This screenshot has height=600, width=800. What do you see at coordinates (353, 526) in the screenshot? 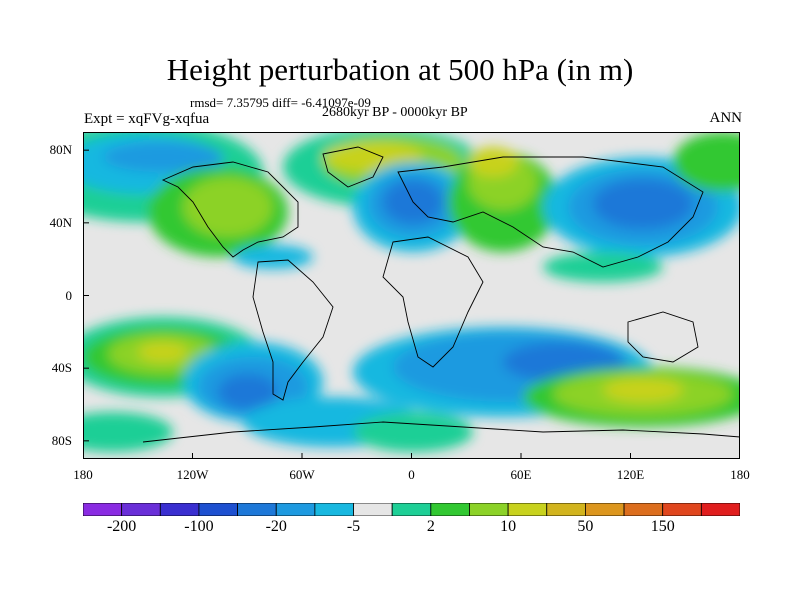
I see `colorbar-label: -5` at bounding box center [353, 526].